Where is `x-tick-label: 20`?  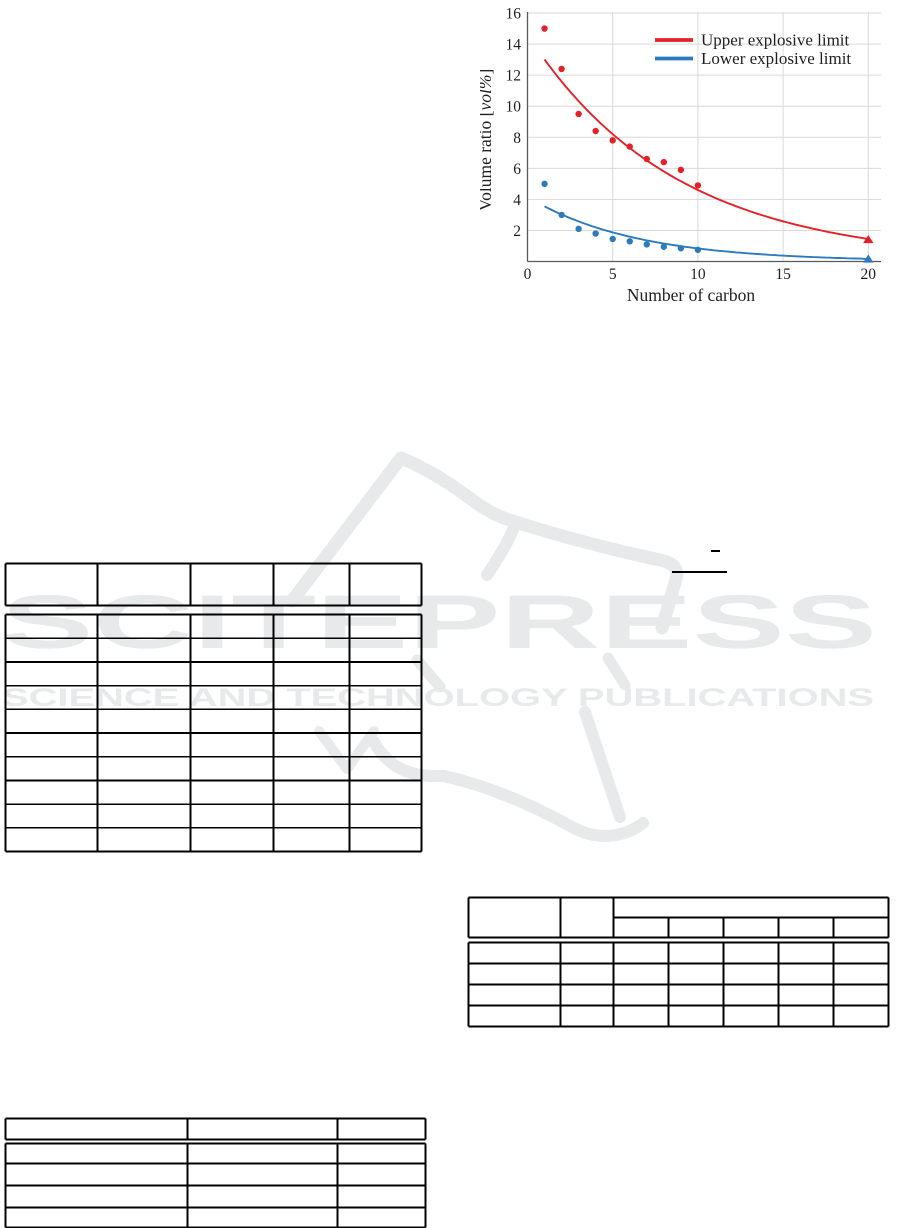
x-tick-label: 20 is located at coordinates (869, 274).